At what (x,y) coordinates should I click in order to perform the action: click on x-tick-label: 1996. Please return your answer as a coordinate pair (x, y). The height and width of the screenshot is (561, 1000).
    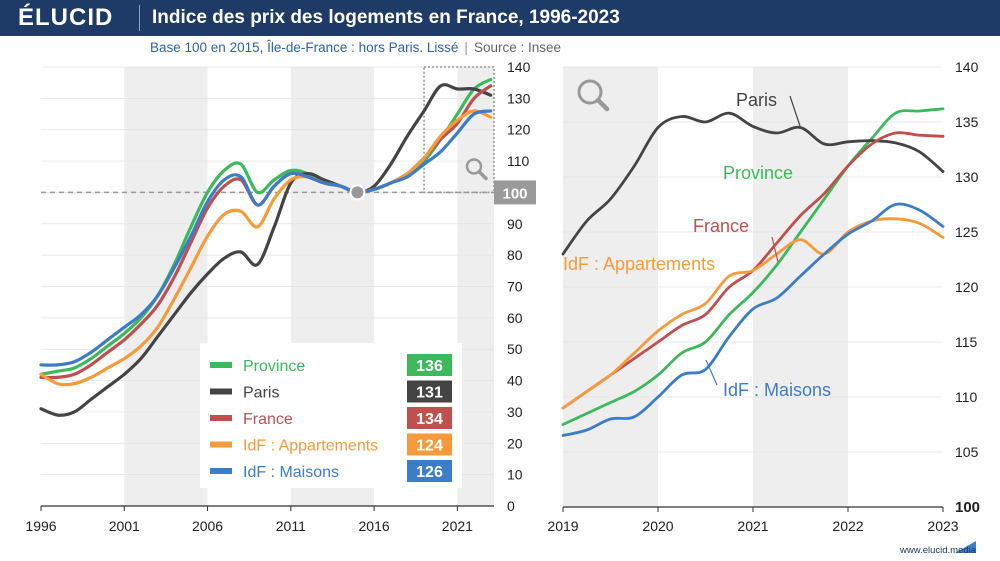
    Looking at the image, I should click on (40, 526).